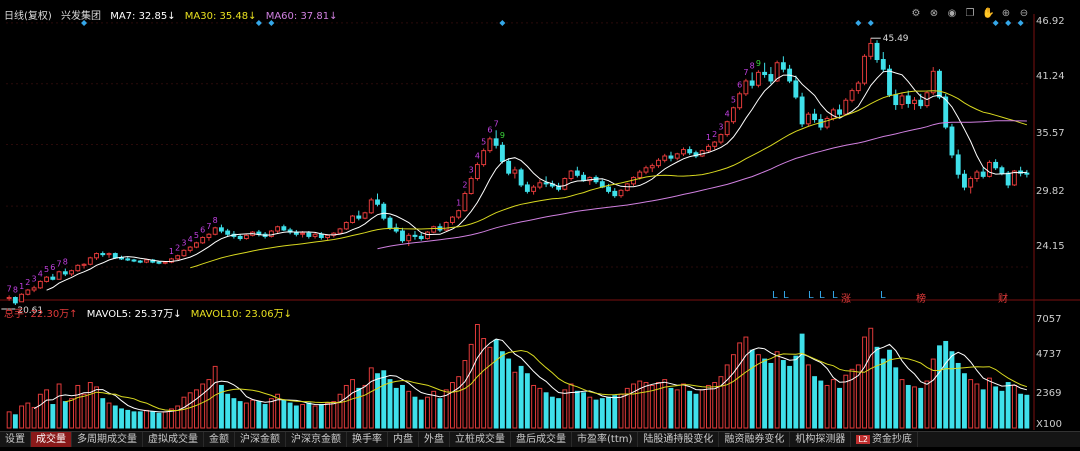  Describe the element at coordinates (1024, 13) in the screenshot. I see `minus-icon: ⊖` at that location.